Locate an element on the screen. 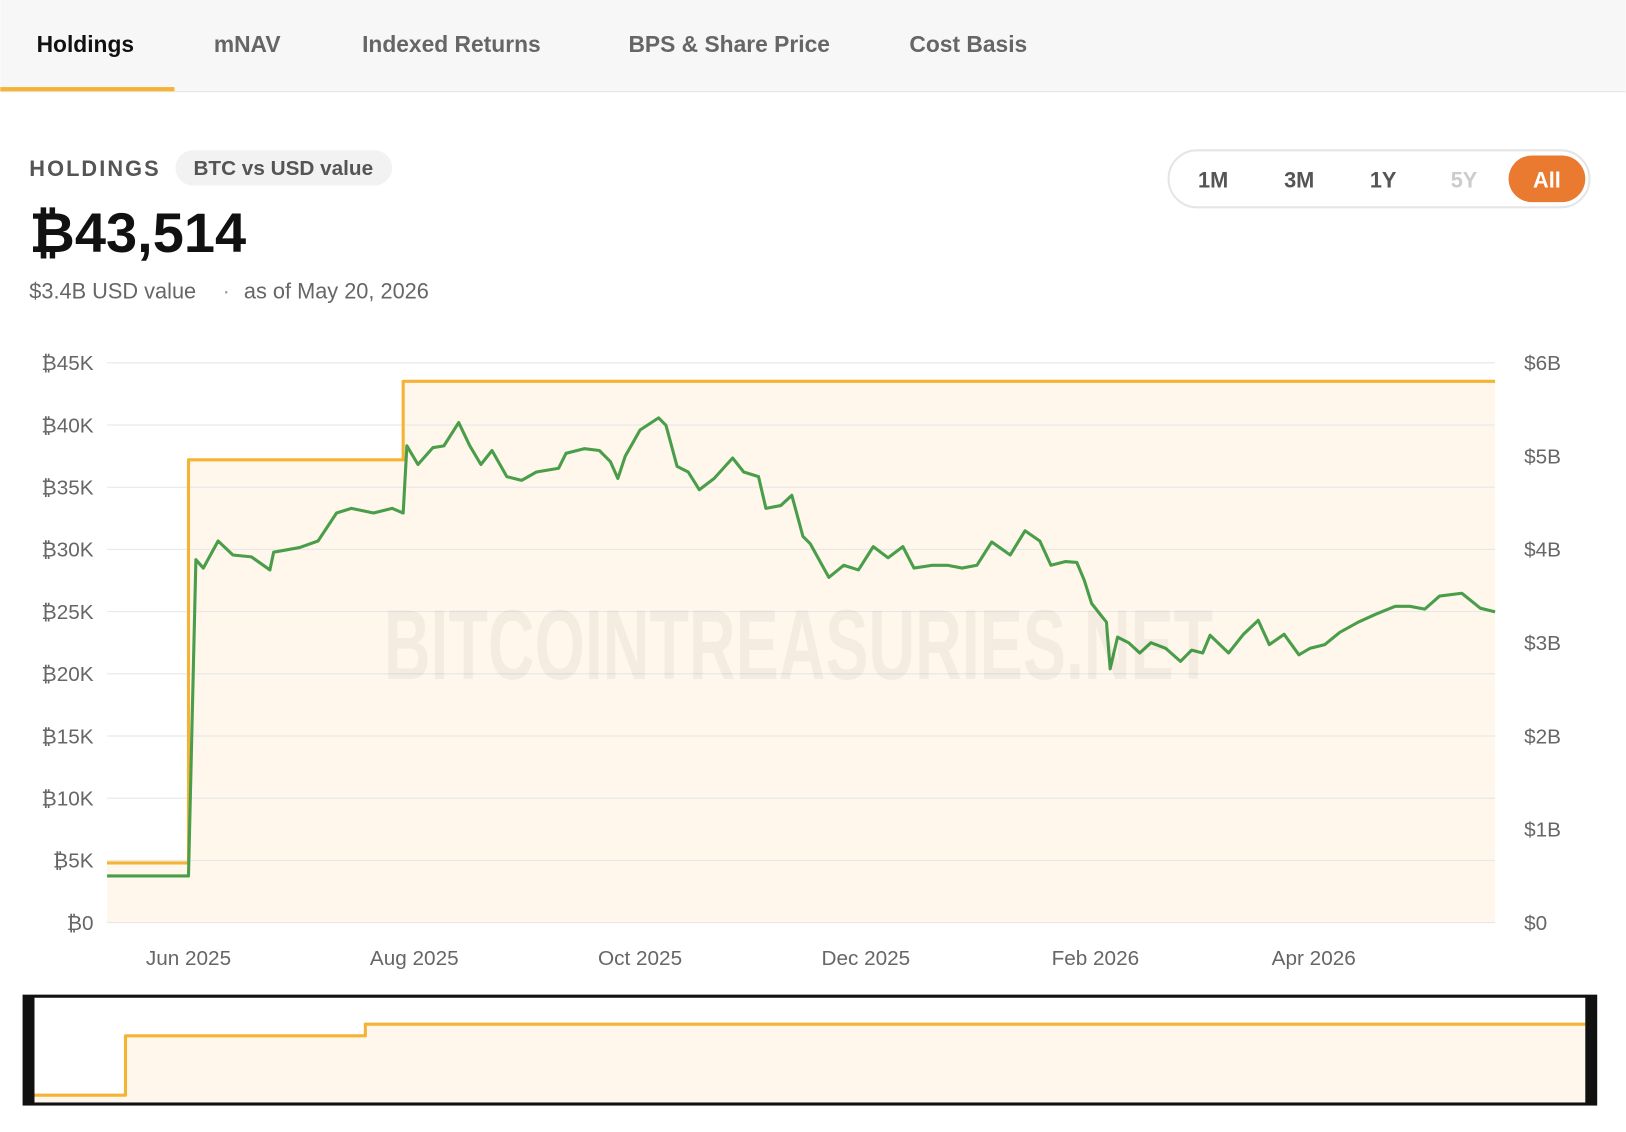 The width and height of the screenshot is (1626, 1132). active-range-bg is located at coordinates (1547, 179).